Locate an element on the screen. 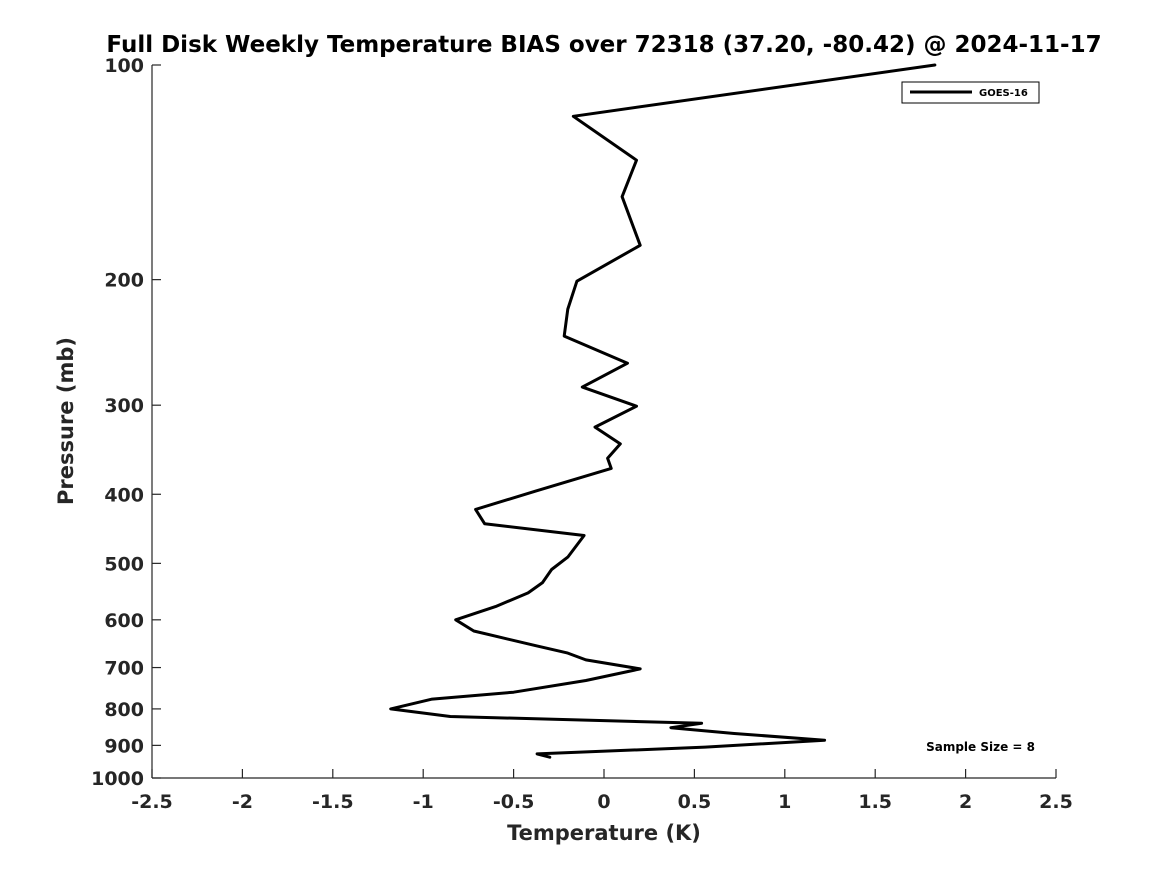 Image resolution: width=1167 pixels, height=875 pixels. x-axis-label: Temperature (K) is located at coordinates (604, 833).